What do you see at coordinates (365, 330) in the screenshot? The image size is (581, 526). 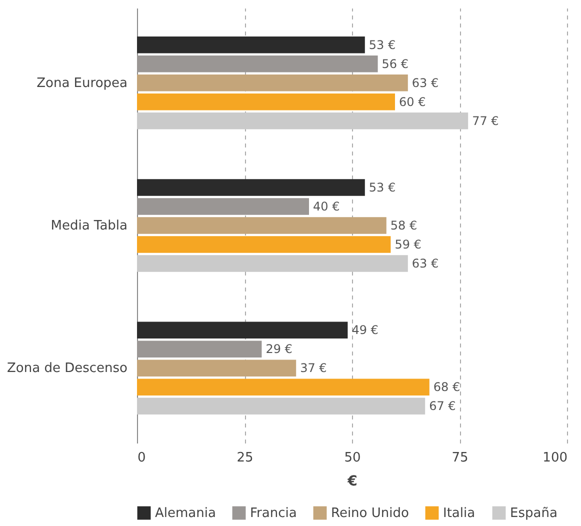 I see `data-label: 49 €` at bounding box center [365, 330].